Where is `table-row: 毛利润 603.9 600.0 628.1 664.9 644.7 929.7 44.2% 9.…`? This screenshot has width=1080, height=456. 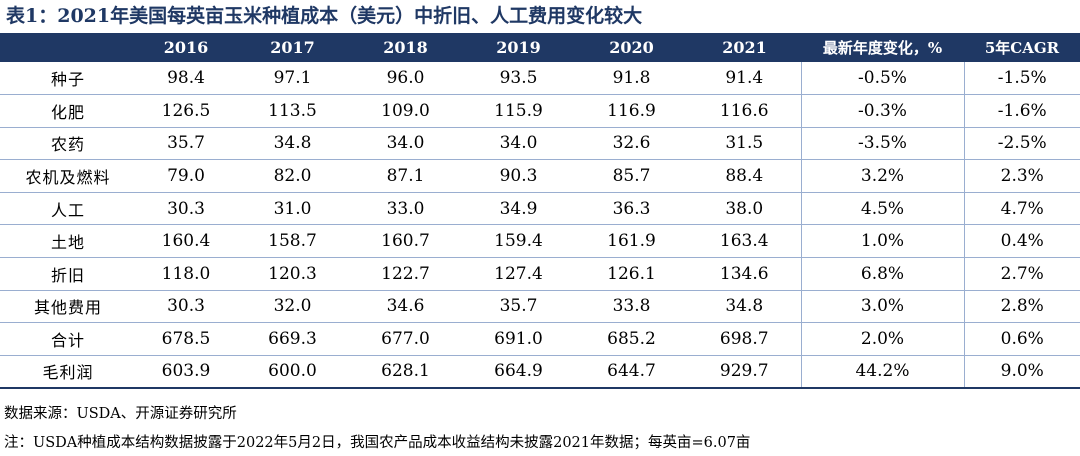 table-row: 毛利润 603.9 600.0 628.1 664.9 644.7 929.7 44.2% 9.… is located at coordinates (540, 372).